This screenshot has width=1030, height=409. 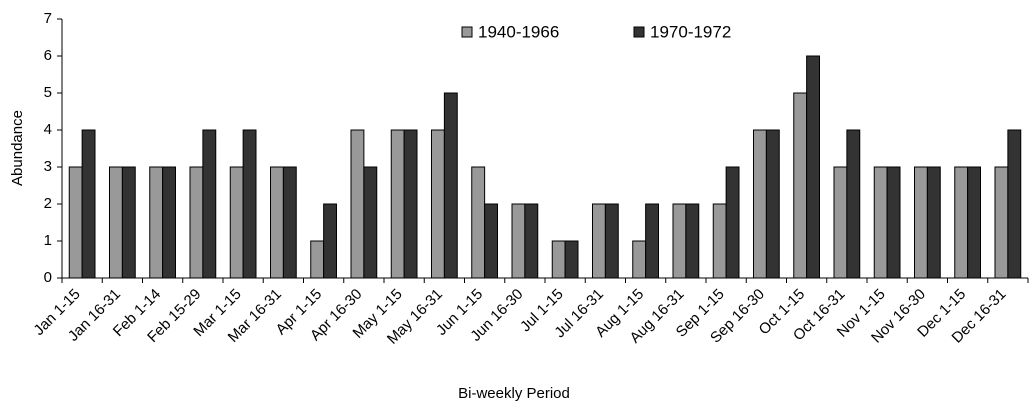 I want to click on legend-label: 1940-1966, so click(x=518, y=31).